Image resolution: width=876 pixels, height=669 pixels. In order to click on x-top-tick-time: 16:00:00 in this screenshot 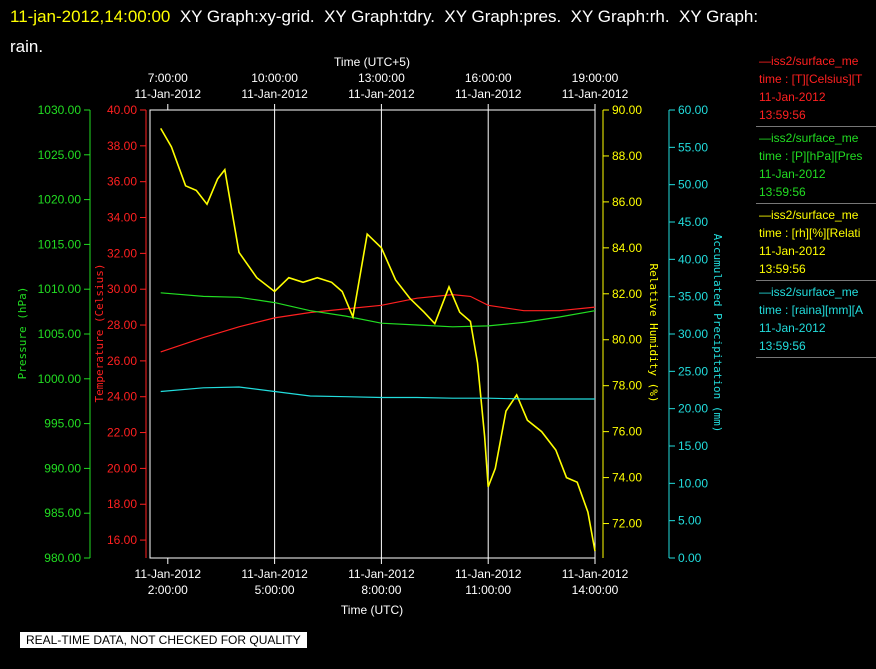, I will do `click(488, 78)`.